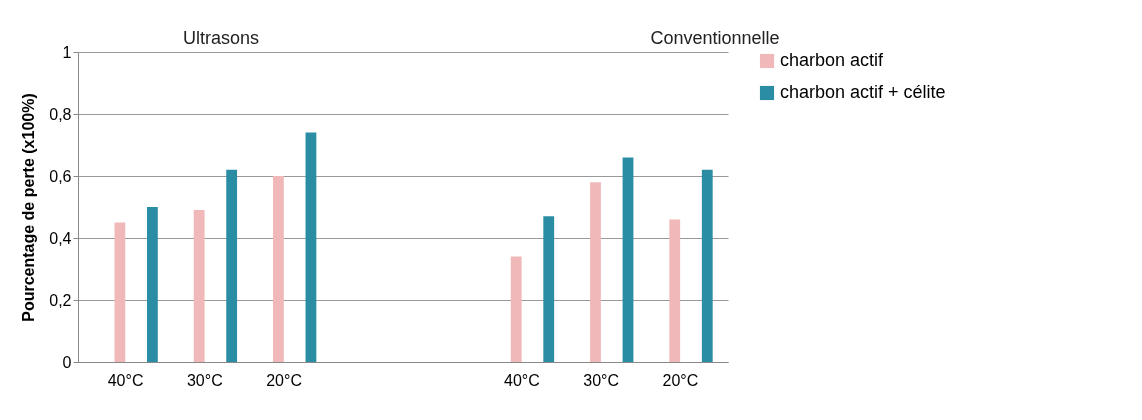 Image resolution: width=1142 pixels, height=420 pixels. What do you see at coordinates (832, 60) in the screenshot?
I see `legend-label: charbon actif` at bounding box center [832, 60].